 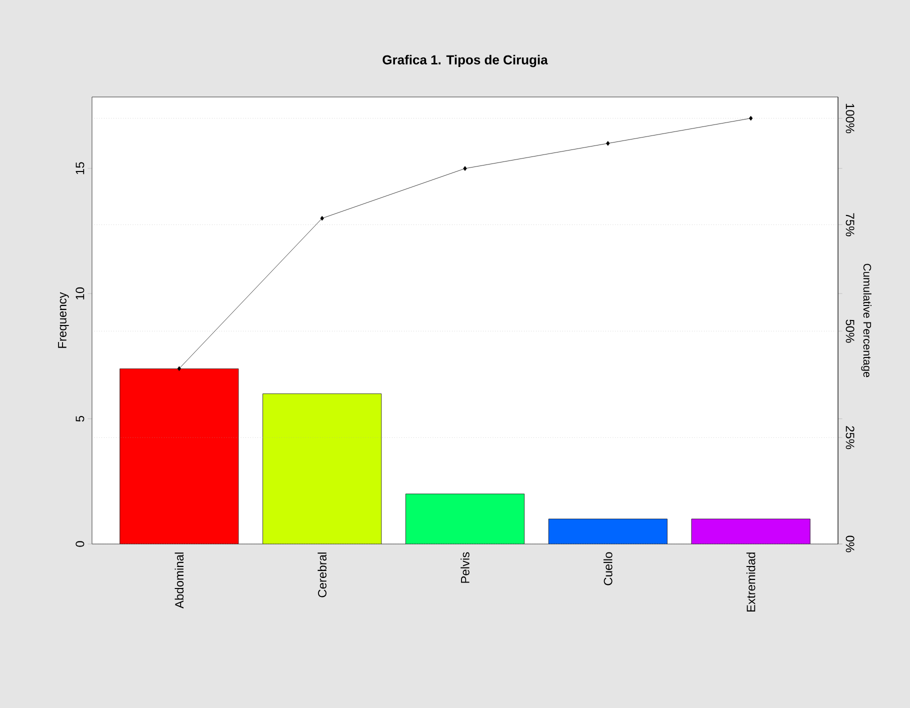 What do you see at coordinates (465, 61) in the screenshot?
I see `chart-title: Grafica 1. Tipos de Cirugia` at bounding box center [465, 61].